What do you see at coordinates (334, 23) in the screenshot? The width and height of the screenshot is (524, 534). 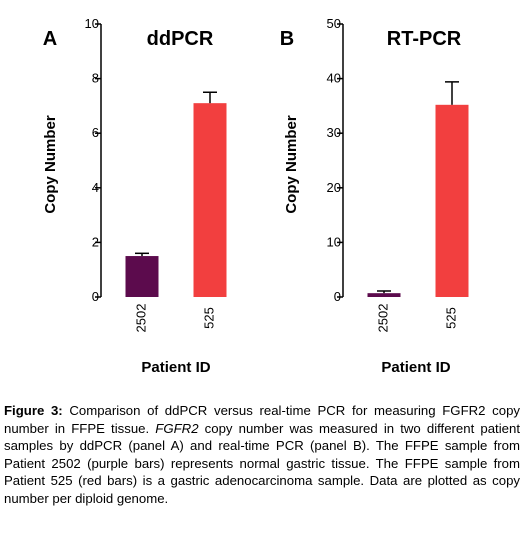 I see `panel-b-y-tick-label: 50` at bounding box center [334, 23].